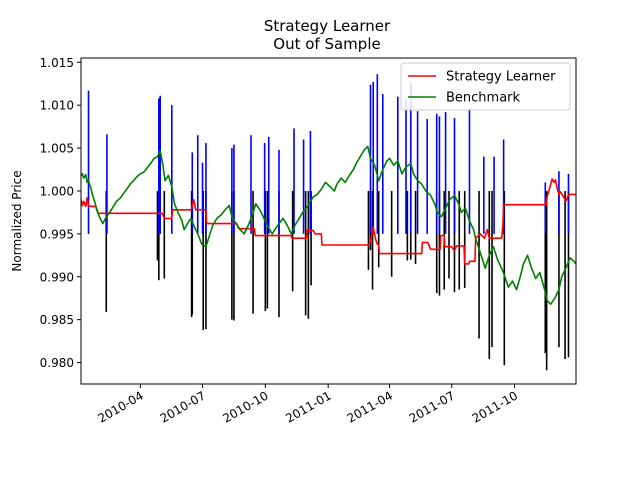  I want to click on y-tick-label: 0.985, so click(57, 320).